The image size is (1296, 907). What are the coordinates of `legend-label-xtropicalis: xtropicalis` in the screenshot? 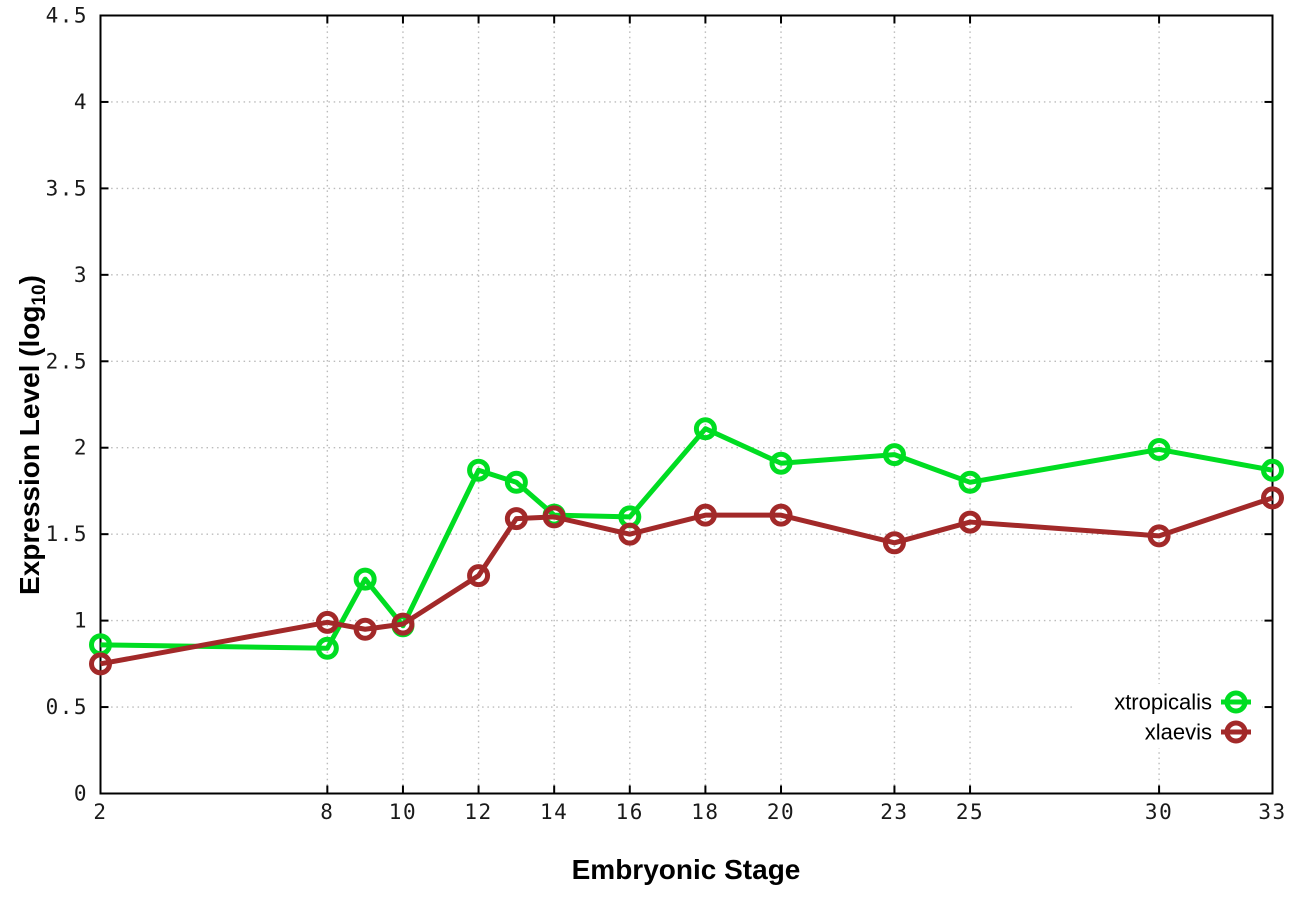 It's located at (1163, 702).